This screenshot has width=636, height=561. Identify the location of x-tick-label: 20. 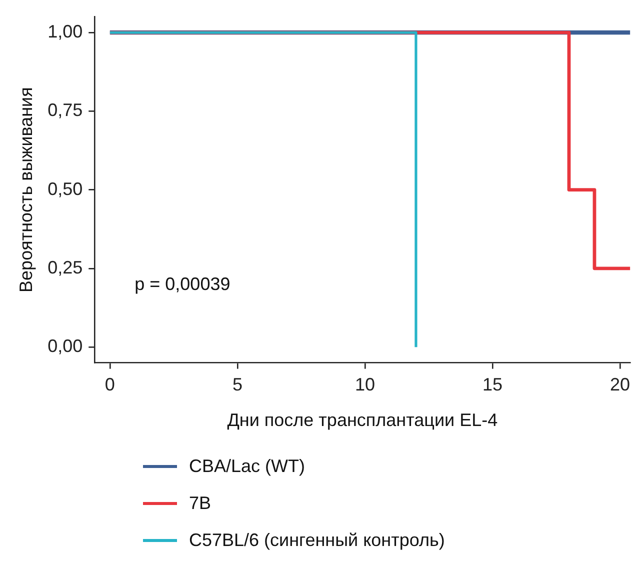
(620, 384).